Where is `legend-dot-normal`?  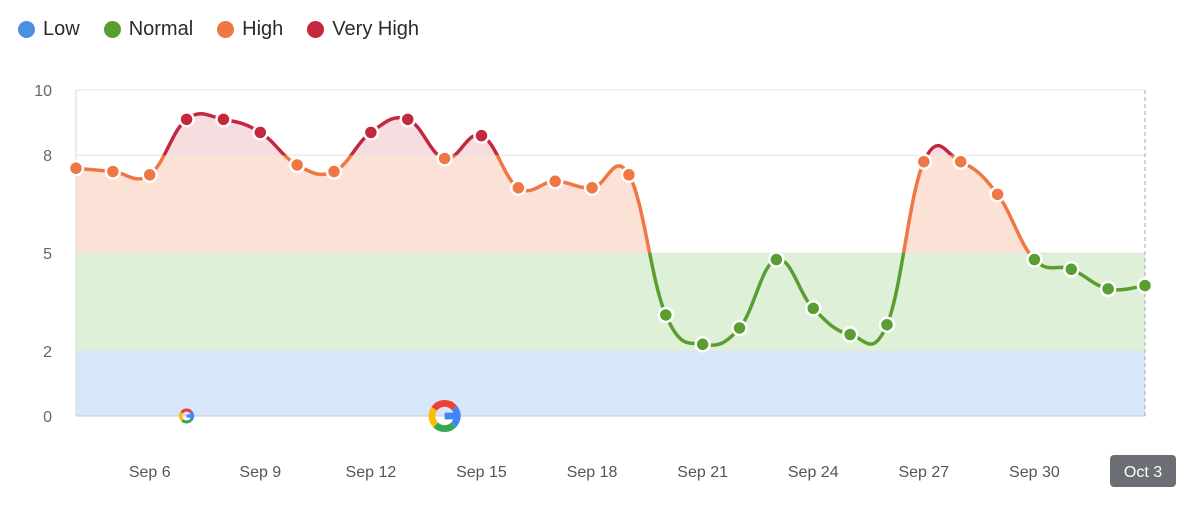 legend-dot-normal is located at coordinates (112, 29).